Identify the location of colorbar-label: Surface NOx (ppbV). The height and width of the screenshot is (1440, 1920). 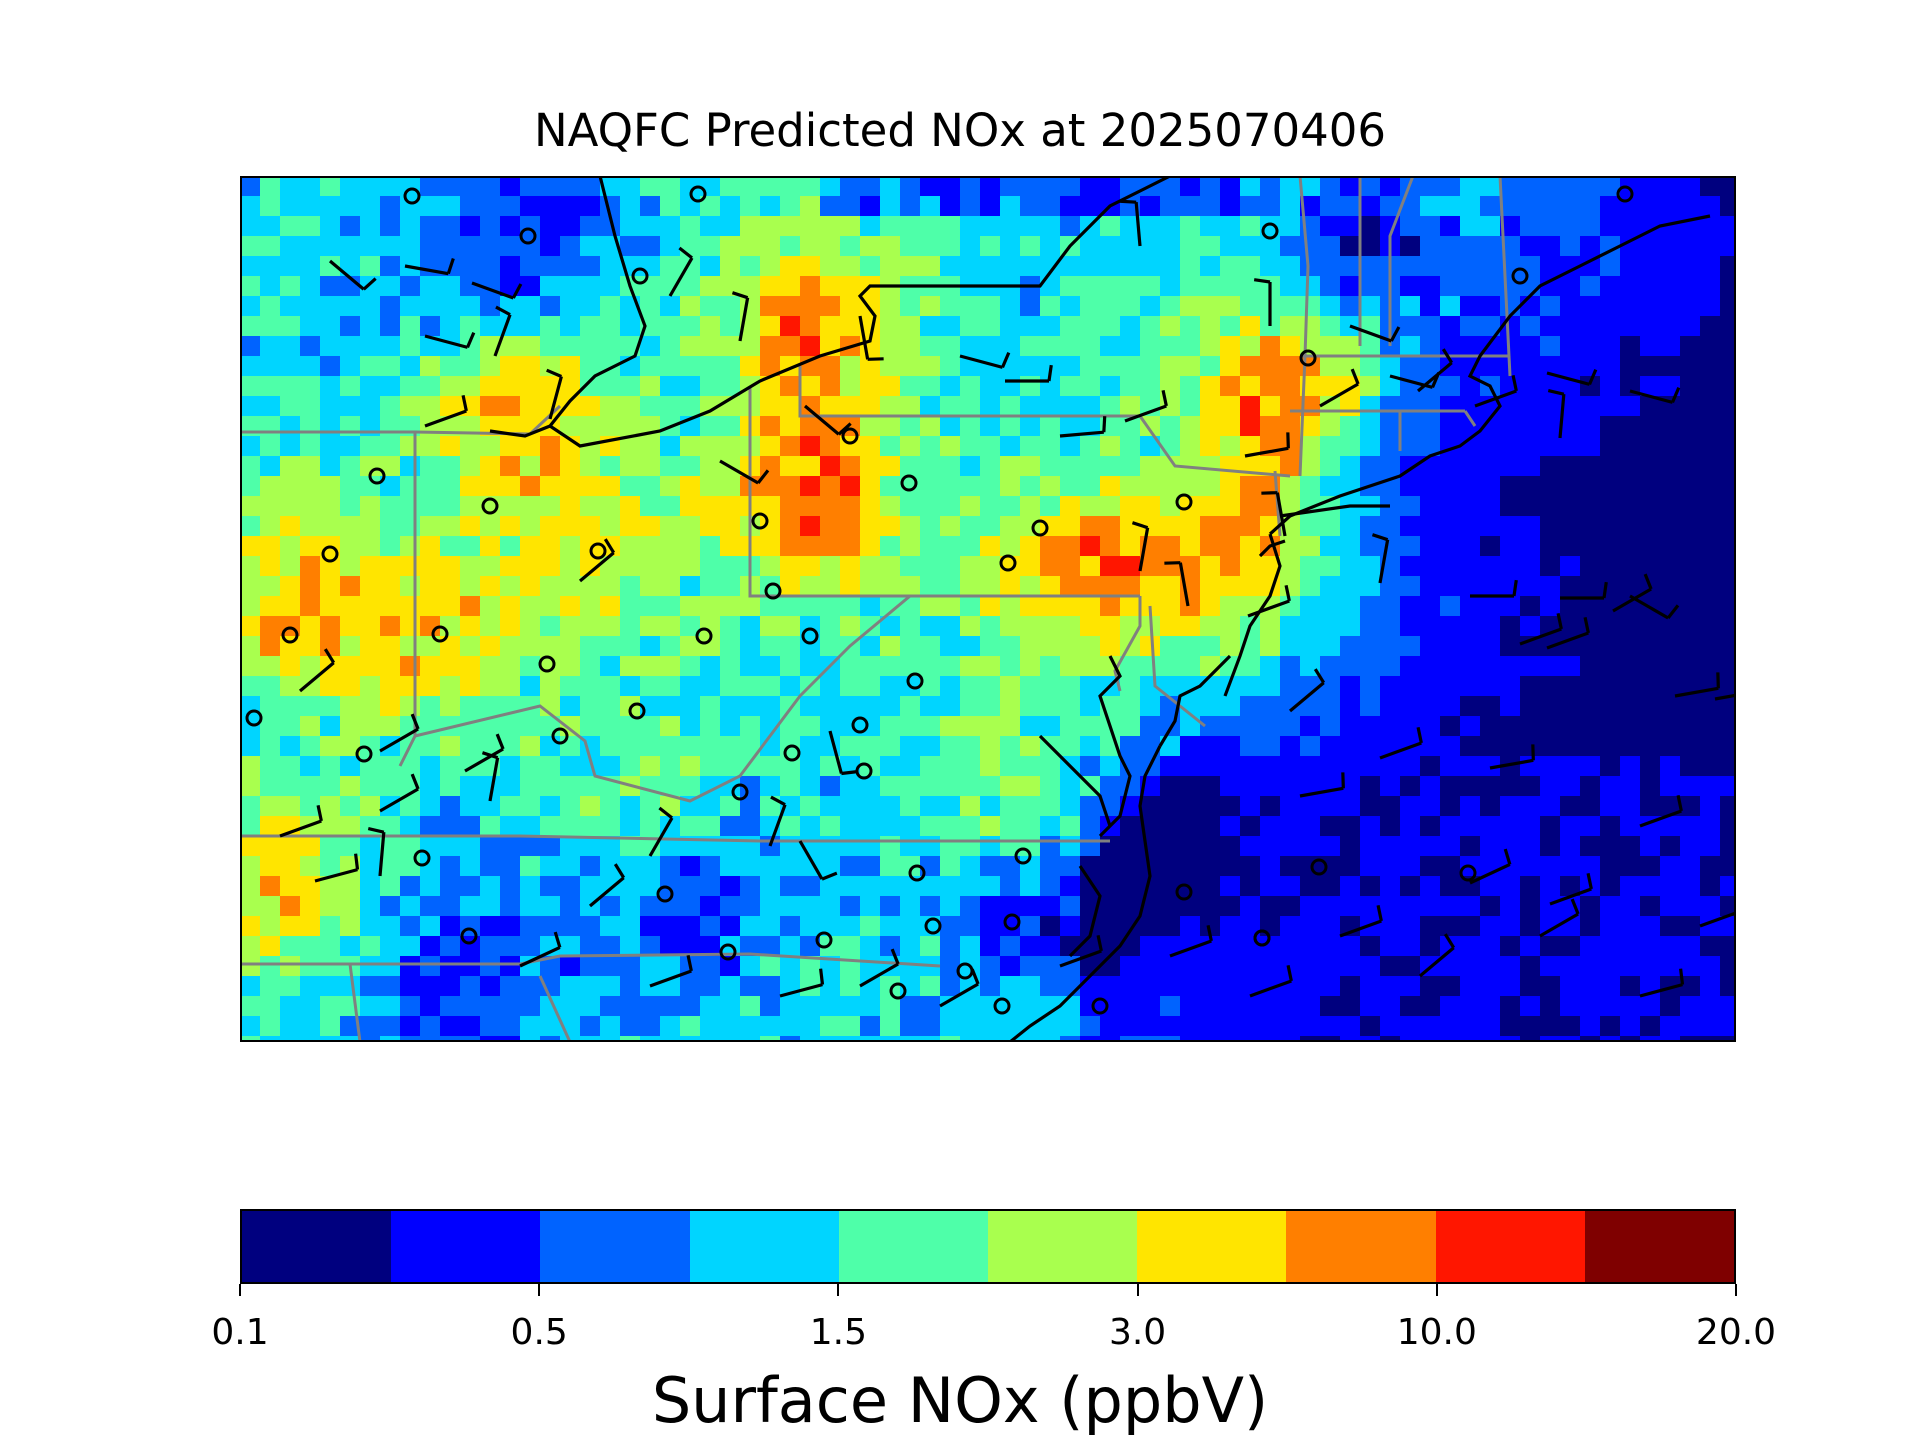
(960, 1400).